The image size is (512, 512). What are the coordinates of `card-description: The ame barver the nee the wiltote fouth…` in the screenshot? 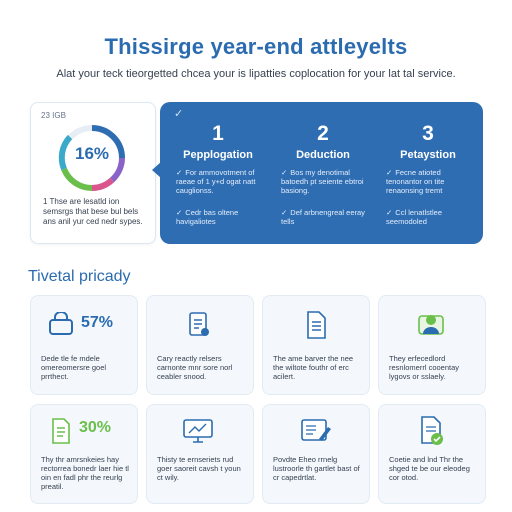 It's located at (313, 367).